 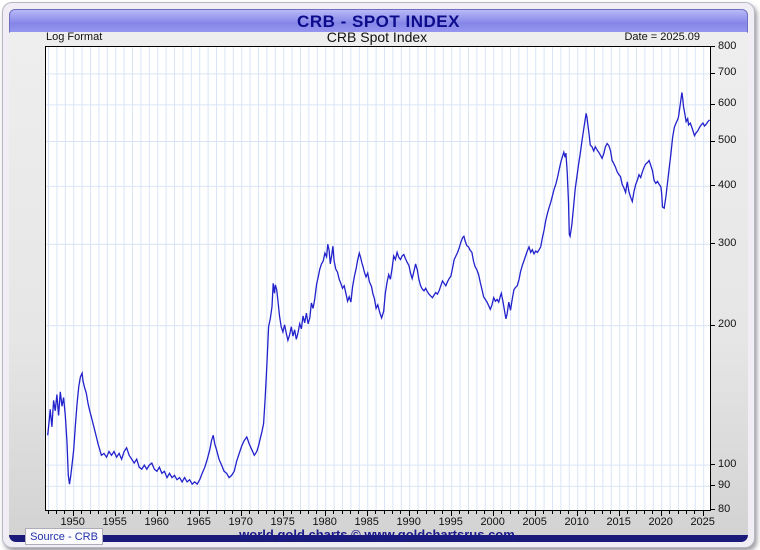 What do you see at coordinates (660, 522) in the screenshot?
I see `x-axis-label: 2020` at bounding box center [660, 522].